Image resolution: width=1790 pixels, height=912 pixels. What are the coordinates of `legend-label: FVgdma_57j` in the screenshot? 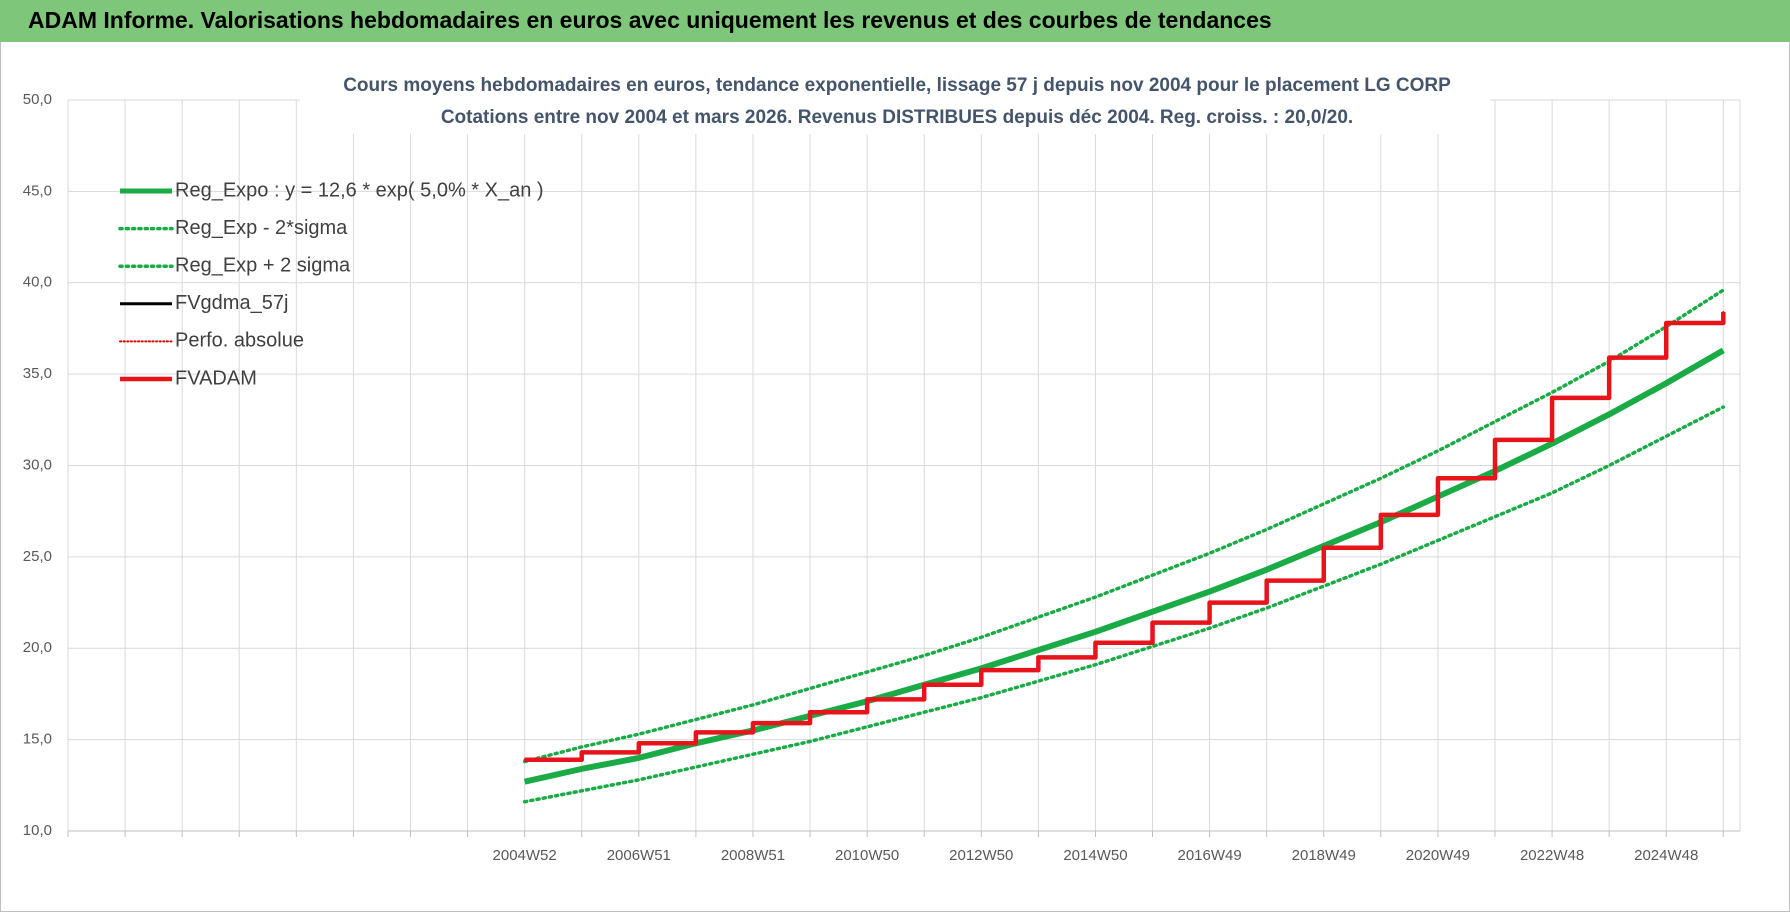 It's located at (231, 303).